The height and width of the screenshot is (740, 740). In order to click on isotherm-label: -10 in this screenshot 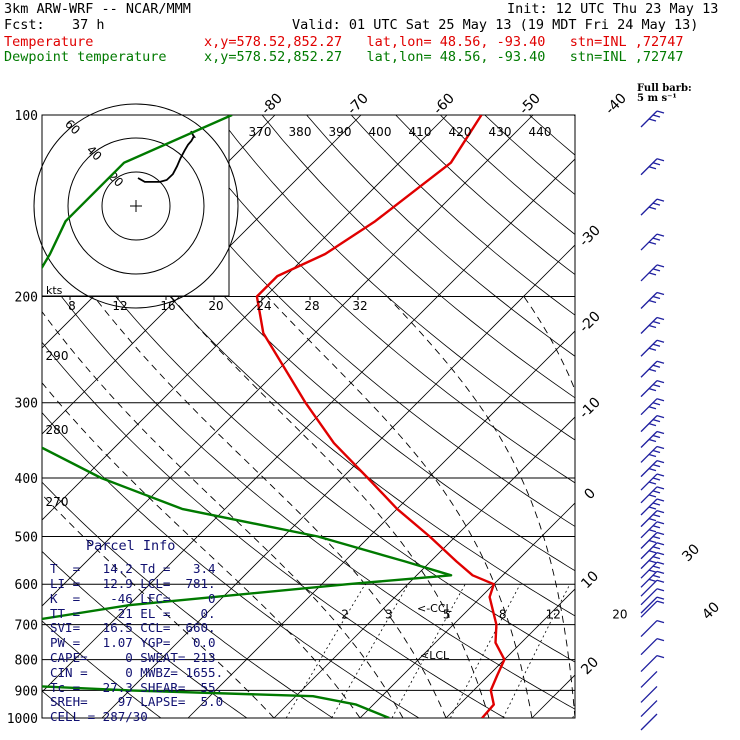, I will do `click(589, 407)`.